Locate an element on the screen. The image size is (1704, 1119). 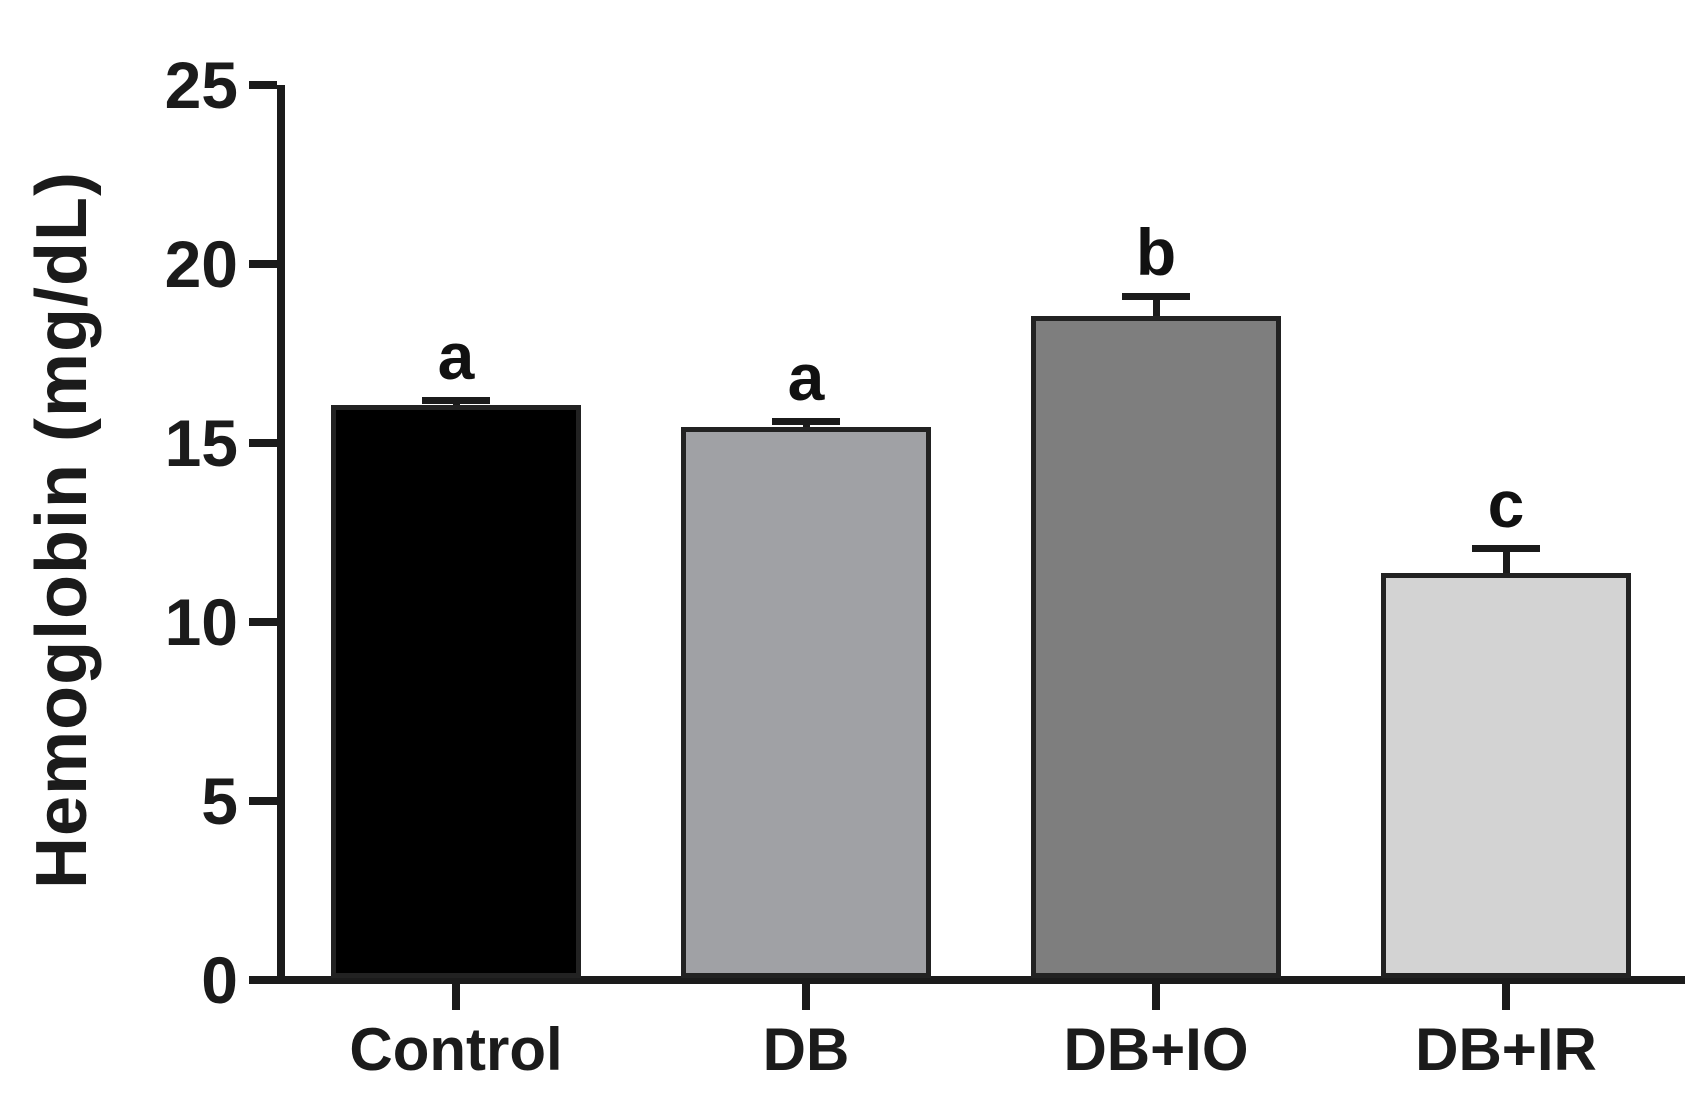
significance-letter: b is located at coordinates (1156, 252).